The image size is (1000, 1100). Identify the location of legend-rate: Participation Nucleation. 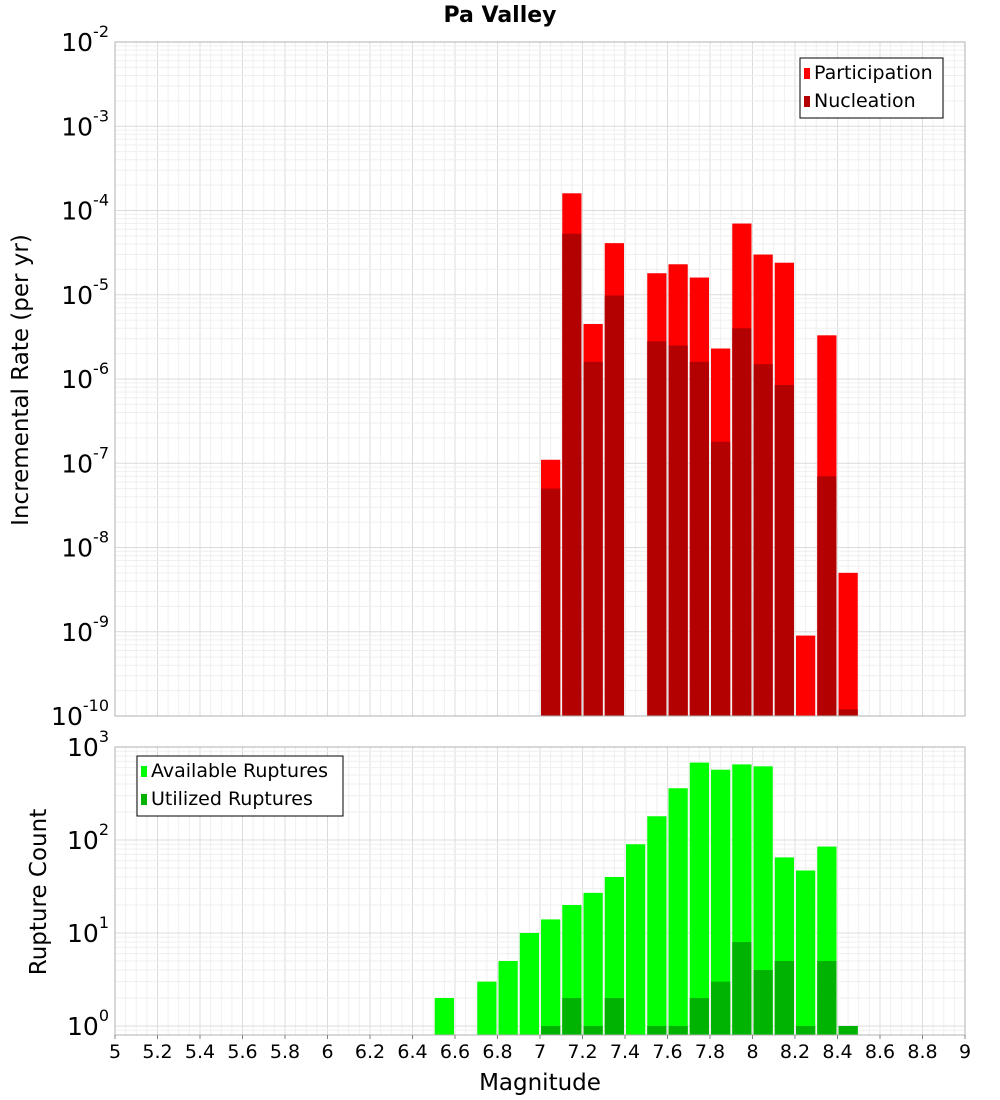
(871, 88).